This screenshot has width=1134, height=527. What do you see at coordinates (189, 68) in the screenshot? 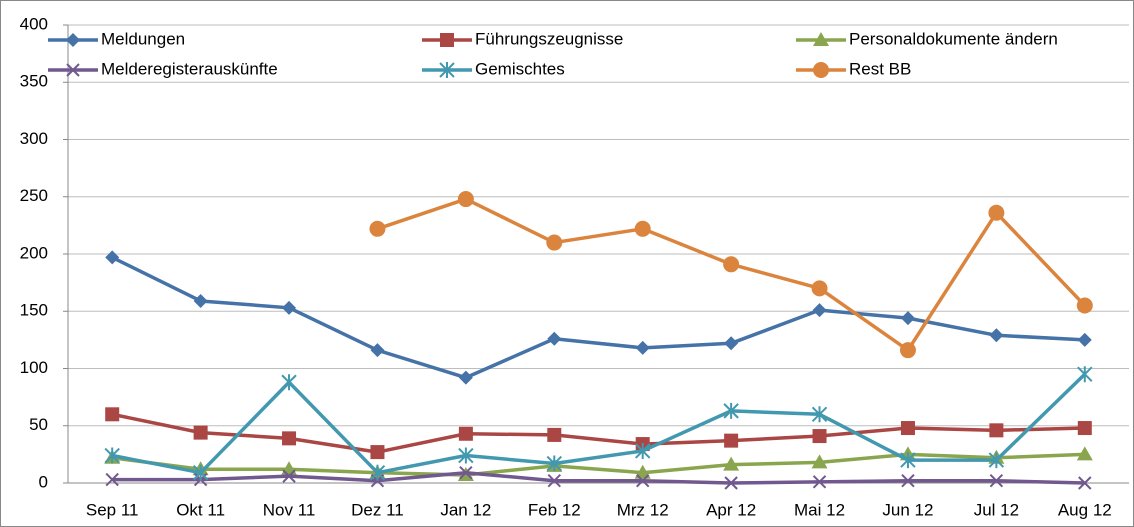
I see `legend-label: Melderegisterauskünfte` at bounding box center [189, 68].